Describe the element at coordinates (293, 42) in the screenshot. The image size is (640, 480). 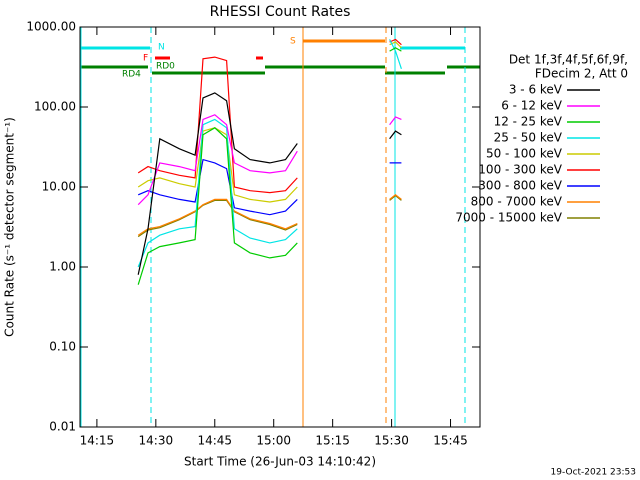
I see `flag-label: S` at that location.